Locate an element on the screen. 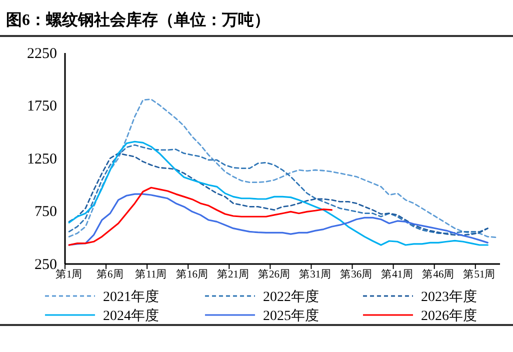 The width and height of the screenshot is (513, 352). y-tick-label: 250 is located at coordinates (45, 264).